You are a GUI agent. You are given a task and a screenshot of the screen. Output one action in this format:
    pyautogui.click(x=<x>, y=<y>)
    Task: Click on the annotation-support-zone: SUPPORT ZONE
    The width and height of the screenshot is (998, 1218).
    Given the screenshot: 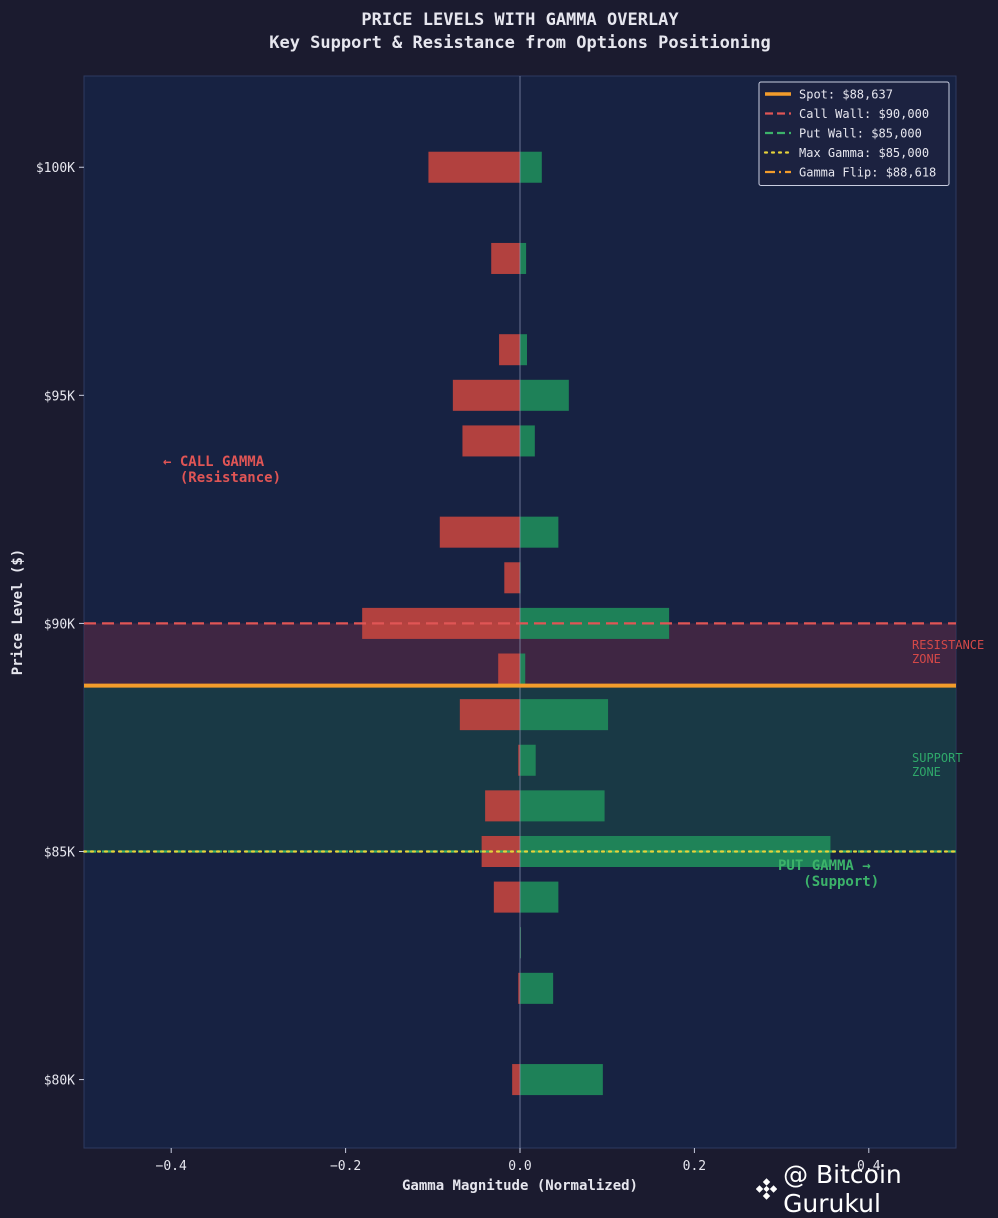 What is the action you would take?
    pyautogui.click(x=937, y=765)
    